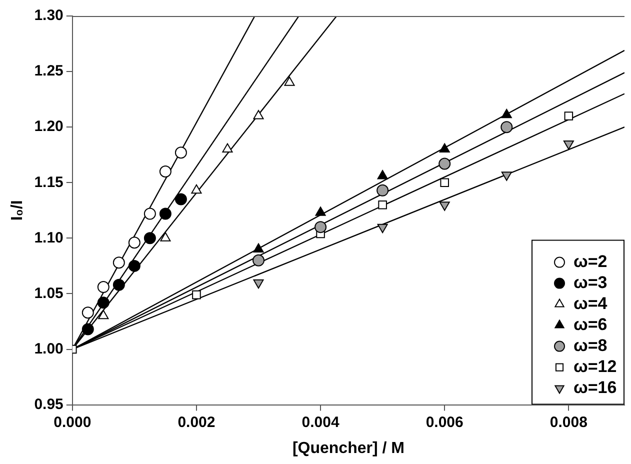  What do you see at coordinates (49, 15) in the screenshot?
I see `y-tick-label: 1.30` at bounding box center [49, 15].